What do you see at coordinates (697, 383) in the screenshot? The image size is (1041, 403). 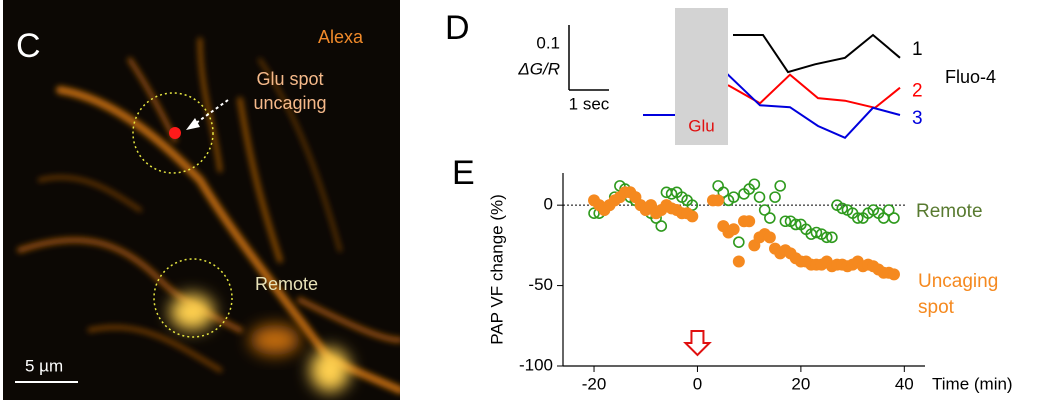 I see `x-tick-label: 0` at bounding box center [697, 383].